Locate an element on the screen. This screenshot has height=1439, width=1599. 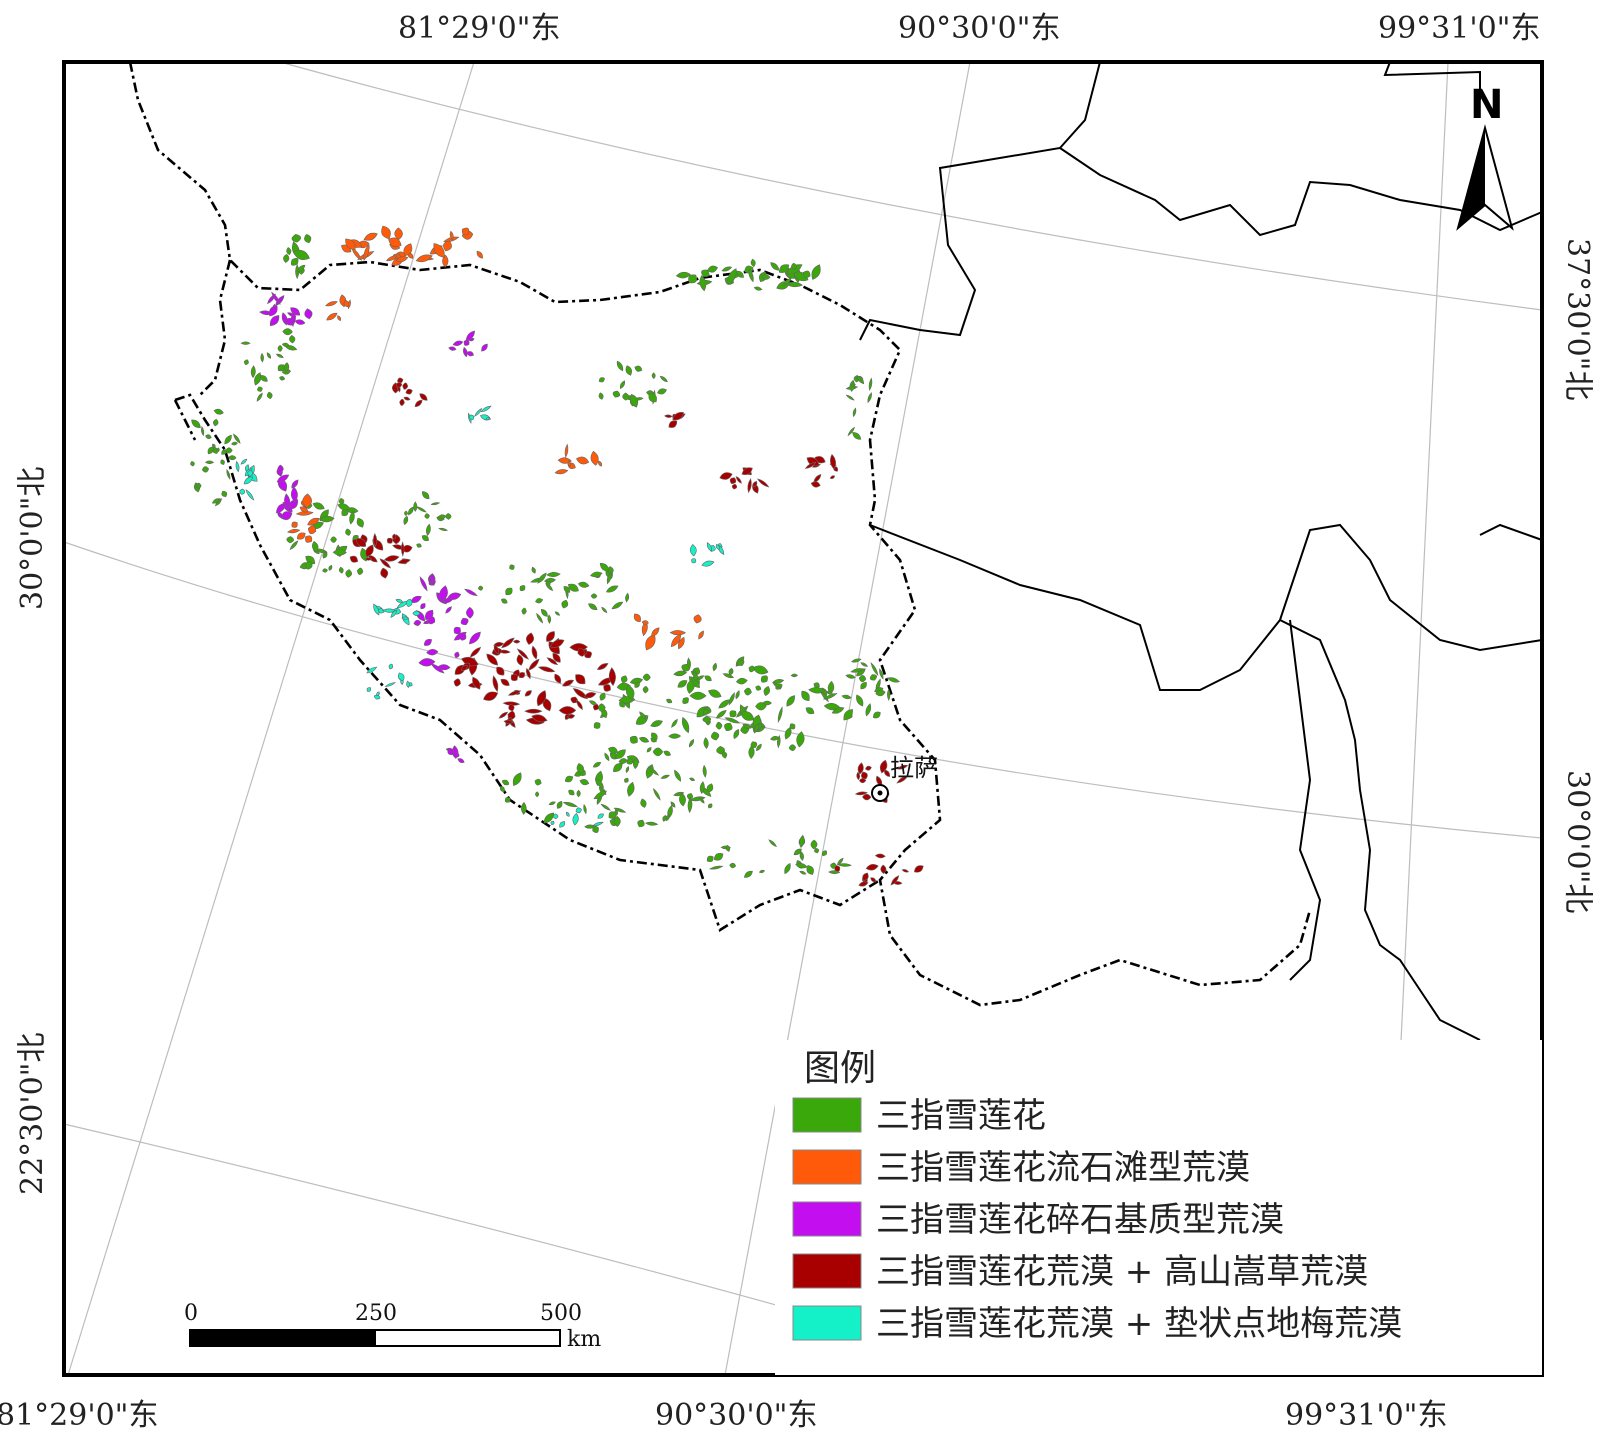
legend-swatch is located at coordinates (827, 1271).